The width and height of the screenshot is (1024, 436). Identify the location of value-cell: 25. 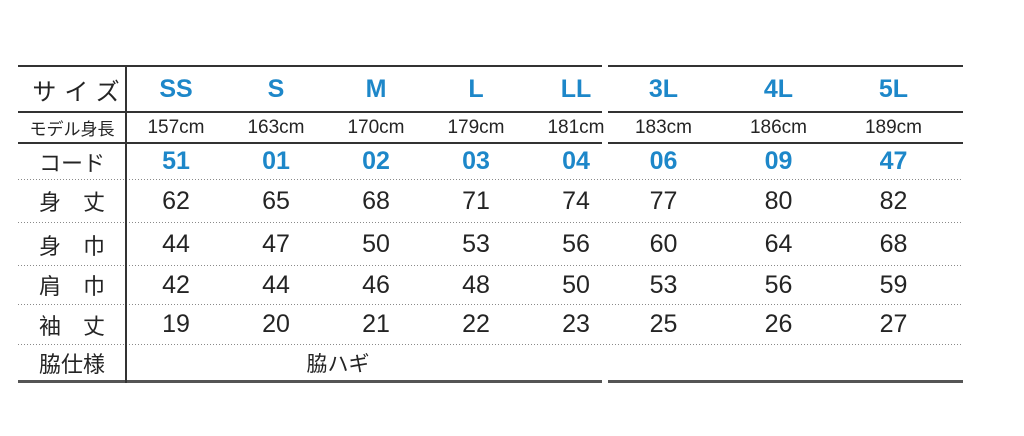
(663, 324).